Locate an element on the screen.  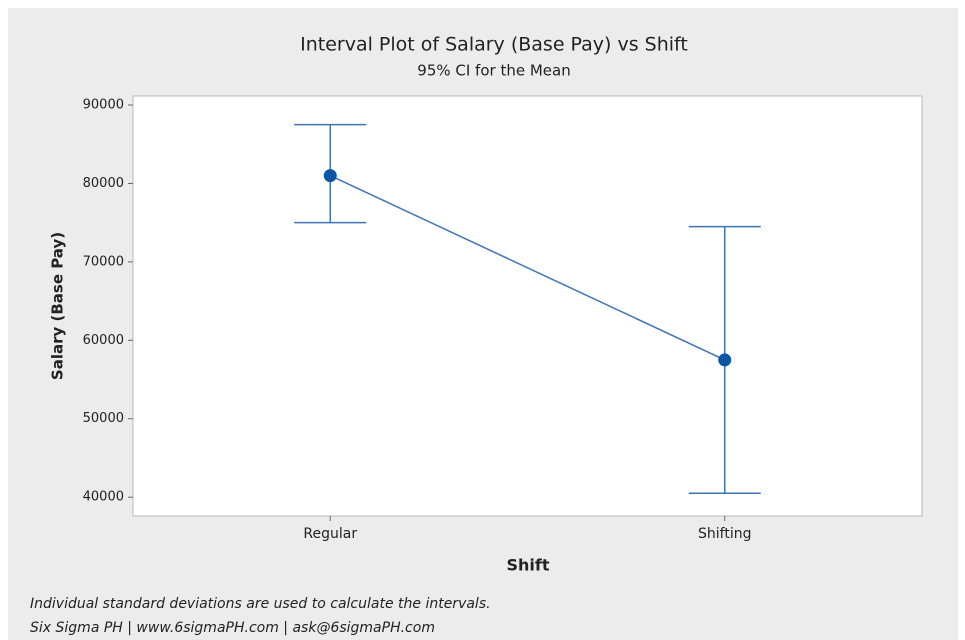
y-tick-label: 90000 is located at coordinates (103, 105).